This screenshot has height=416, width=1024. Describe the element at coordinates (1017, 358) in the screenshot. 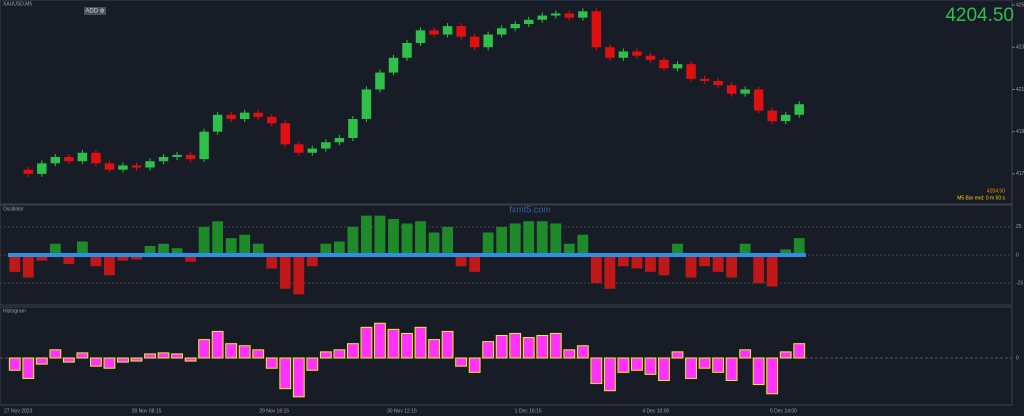

I see `hist-tick-label: 0` at that location.